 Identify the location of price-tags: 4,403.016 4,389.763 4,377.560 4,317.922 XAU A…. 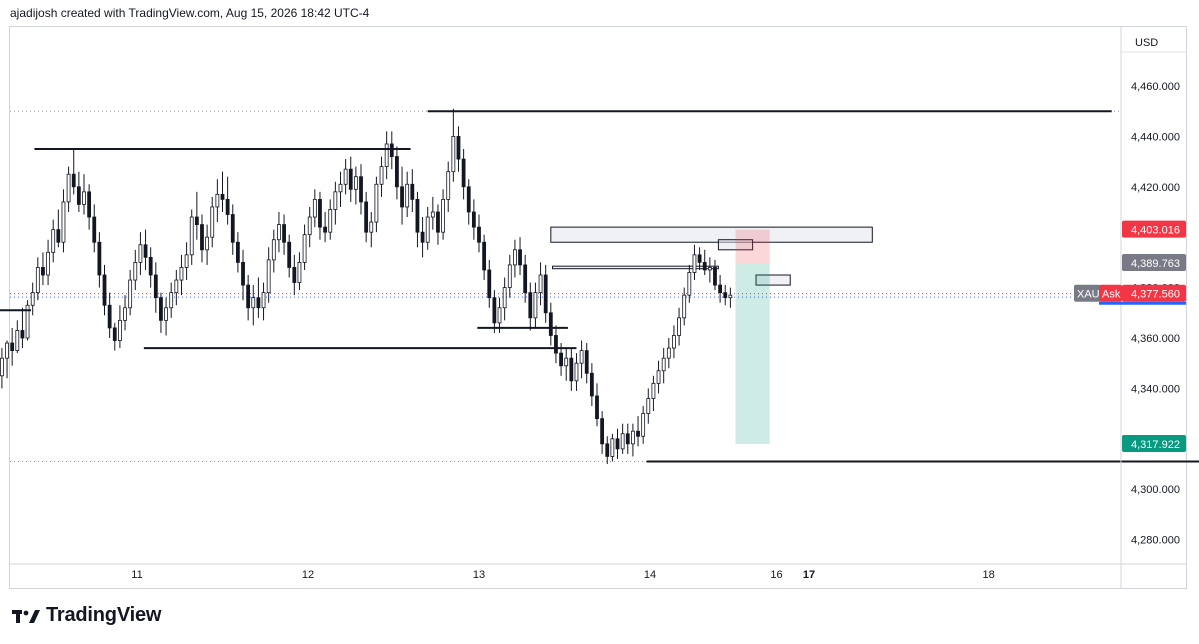
(1130, 336).